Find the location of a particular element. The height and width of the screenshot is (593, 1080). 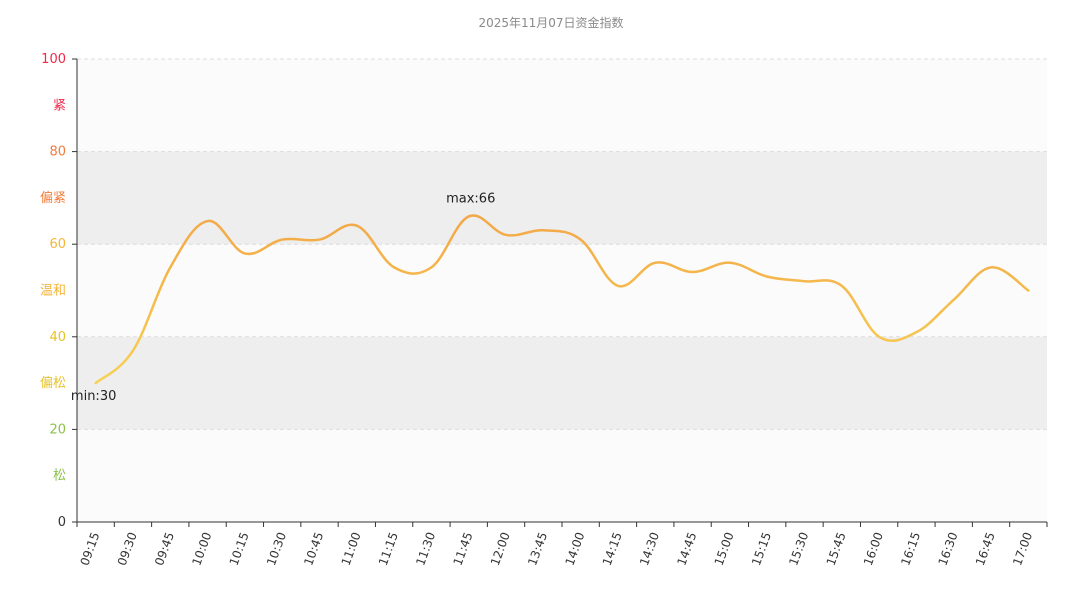

x-tick-label-24: 16:45 is located at coordinates (985, 548).